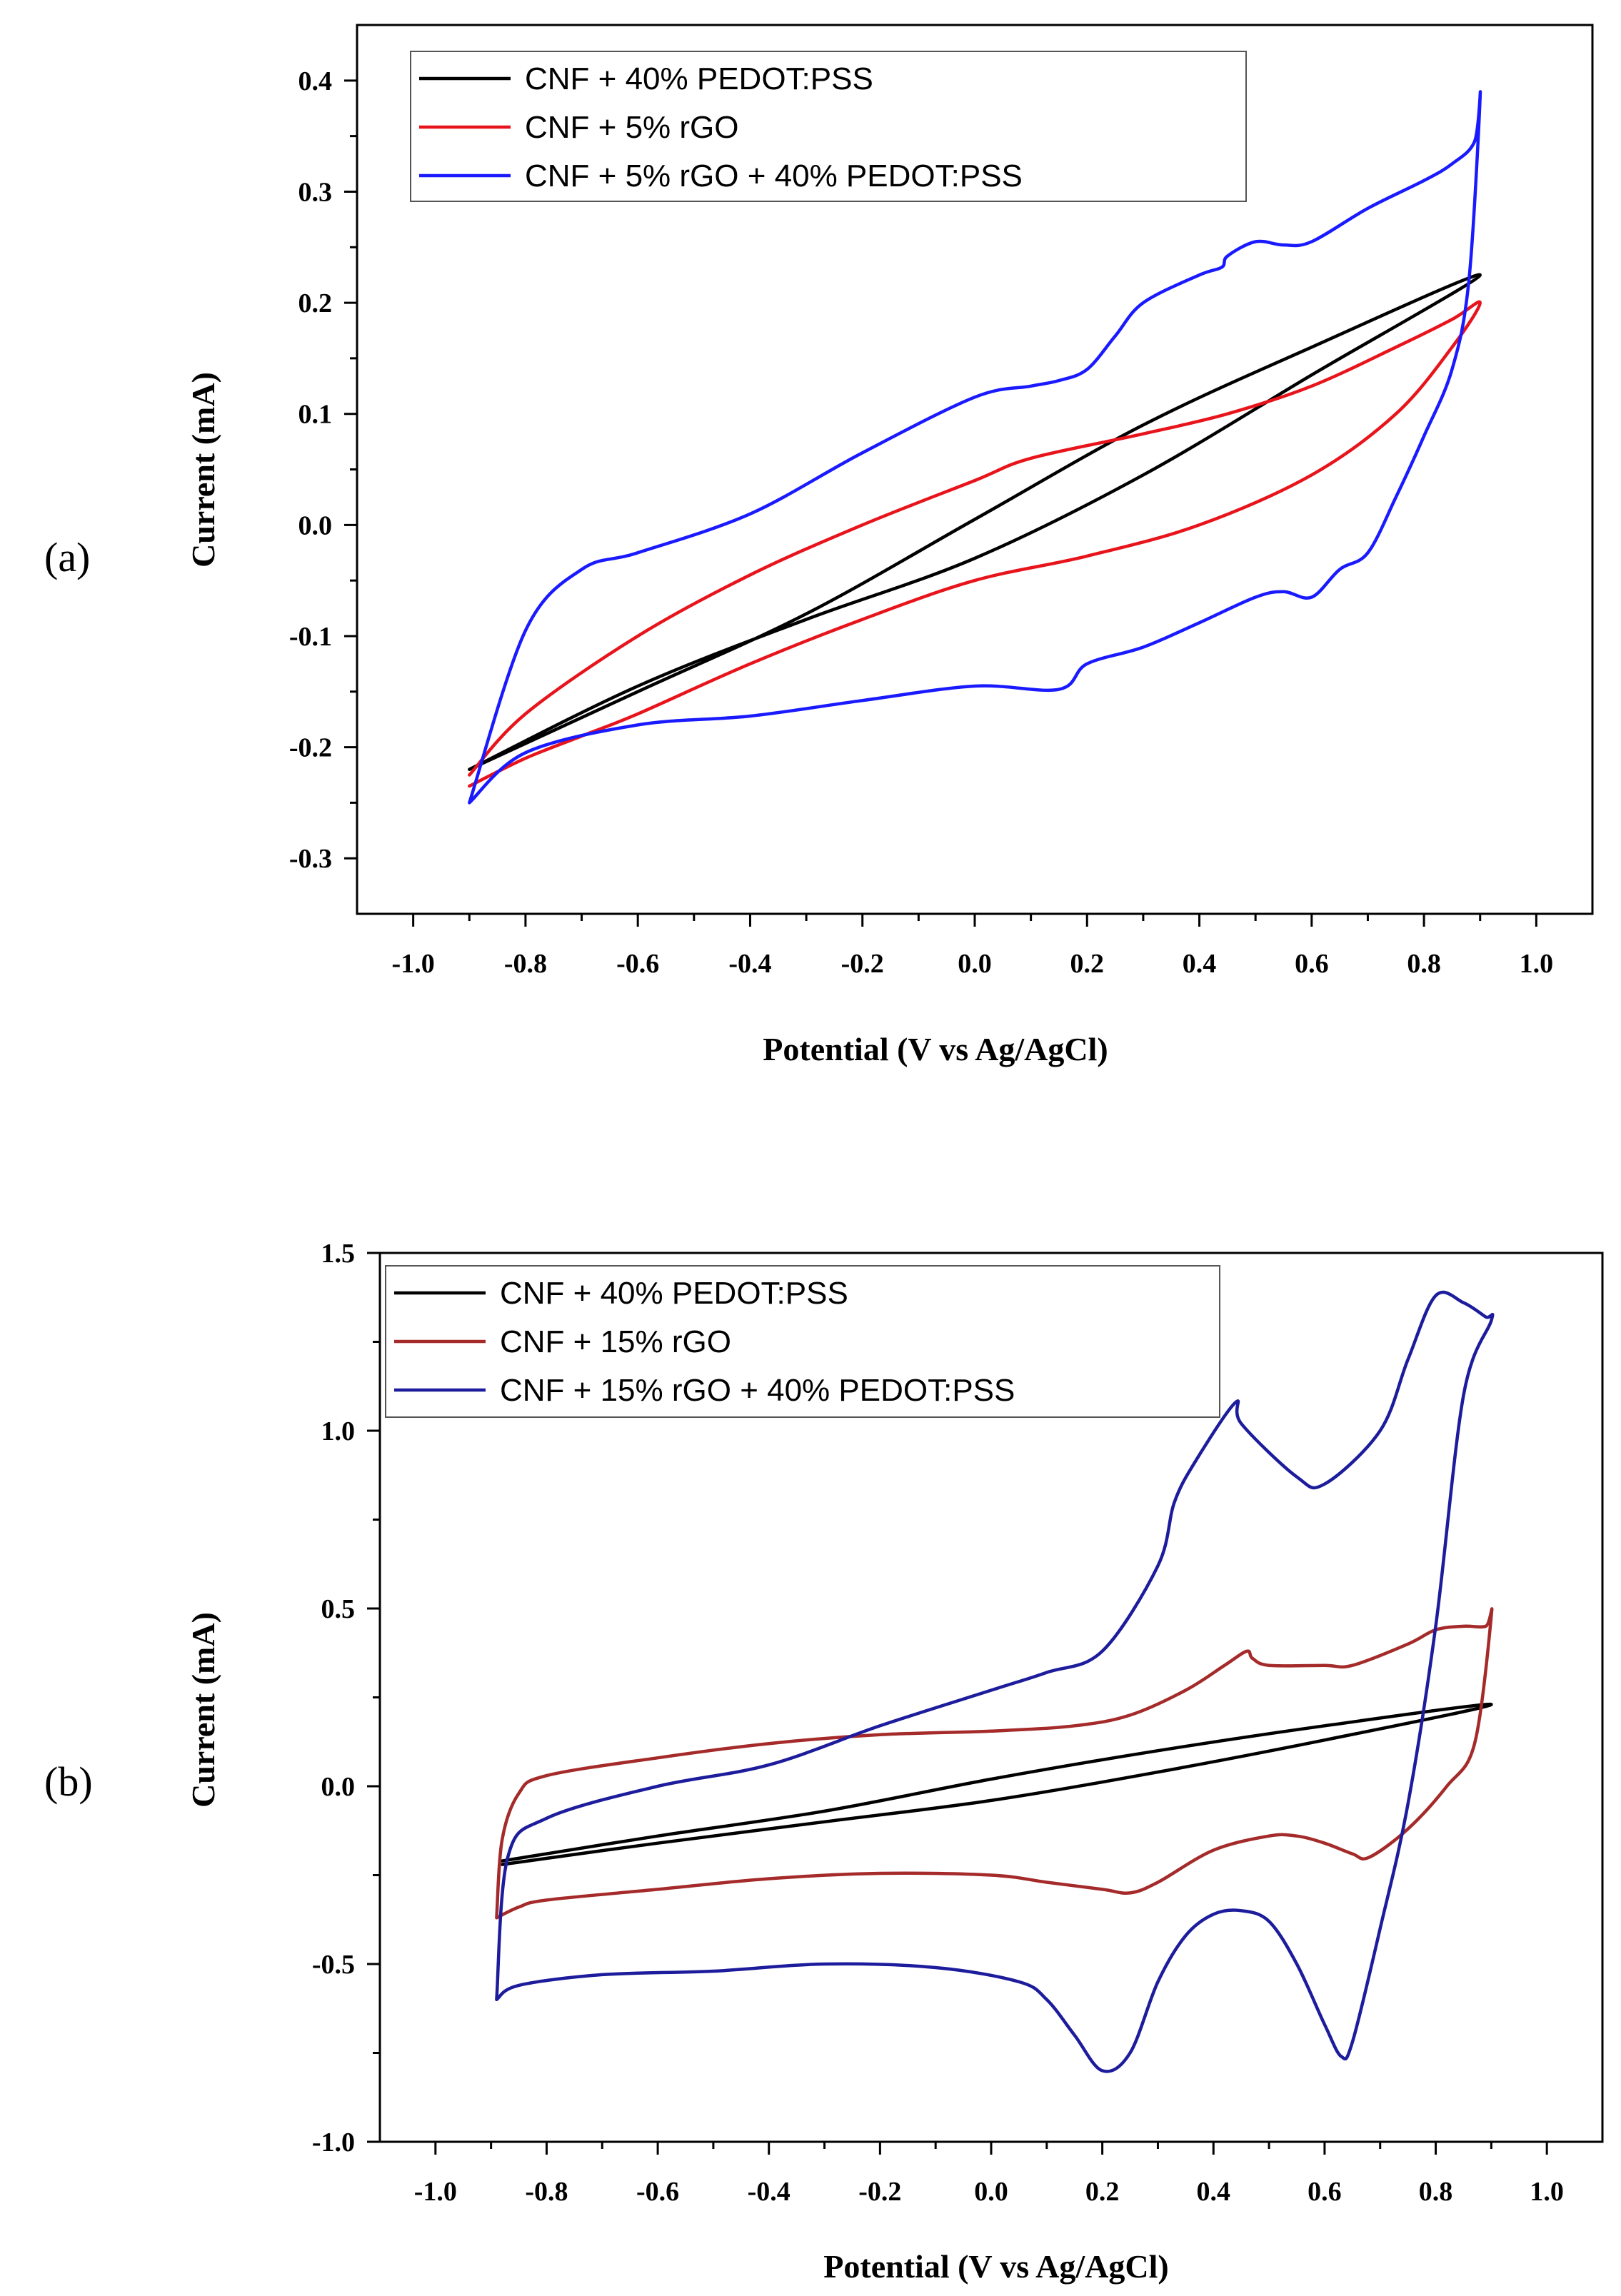  I want to click on legend-label: CNF + 5% rGO, so click(632, 127).